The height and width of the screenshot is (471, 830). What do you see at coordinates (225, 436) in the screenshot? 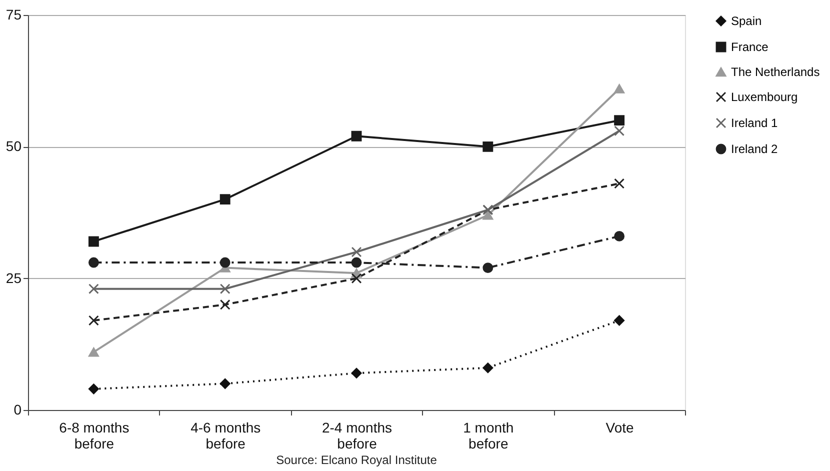
I see `x-tick-label: 4-6 months before` at bounding box center [225, 436].